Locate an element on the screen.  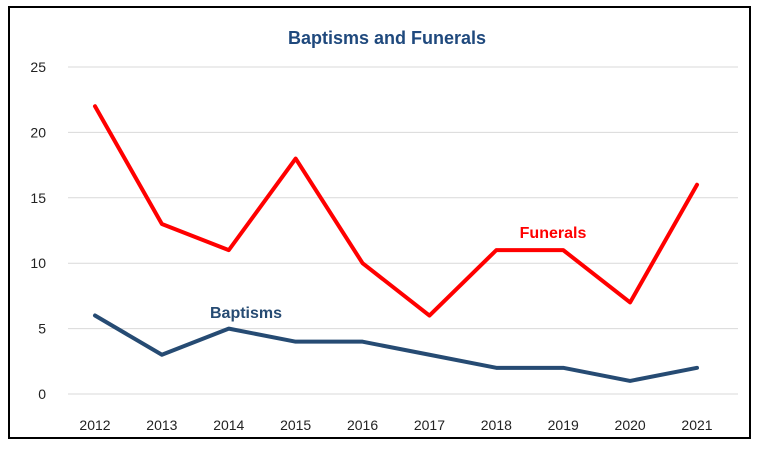
series-label-funerals: Funerals is located at coordinates (553, 233).